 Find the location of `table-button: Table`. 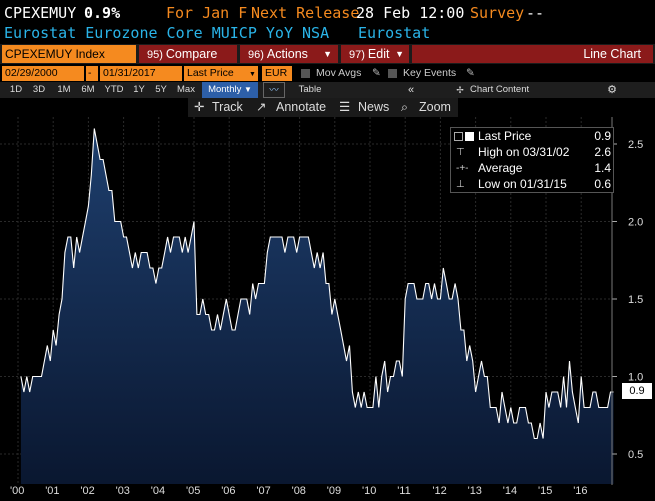

table-button: Table is located at coordinates (310, 89).